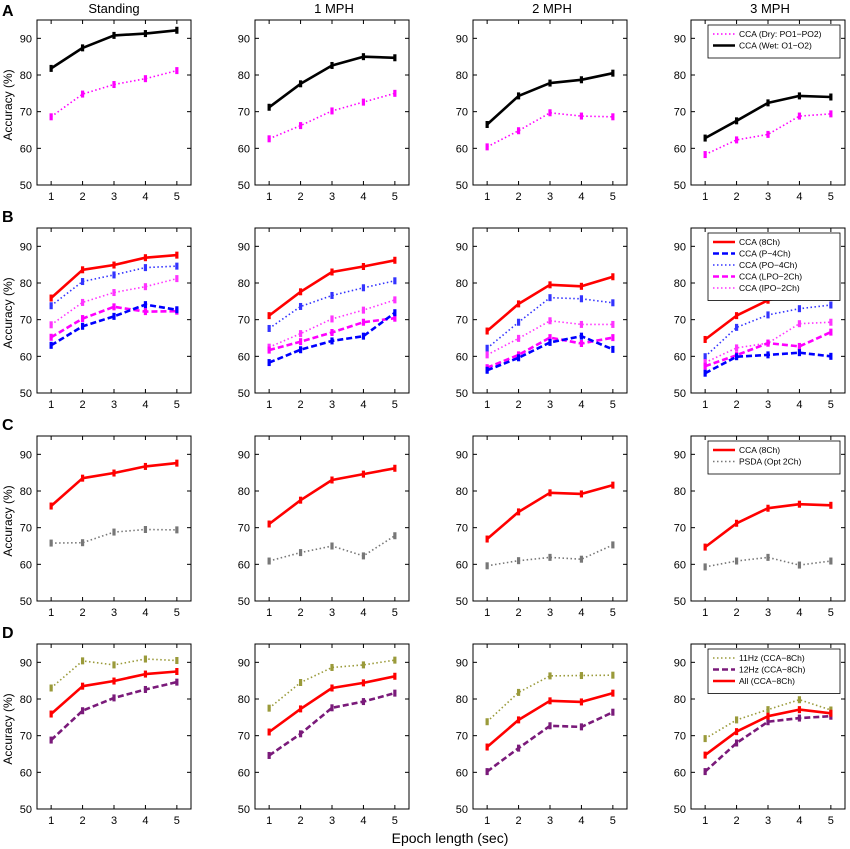 This screenshot has height=849, width=850. Describe the element at coordinates (334, 8) in the screenshot. I see `column-title: 1 MPH` at that location.